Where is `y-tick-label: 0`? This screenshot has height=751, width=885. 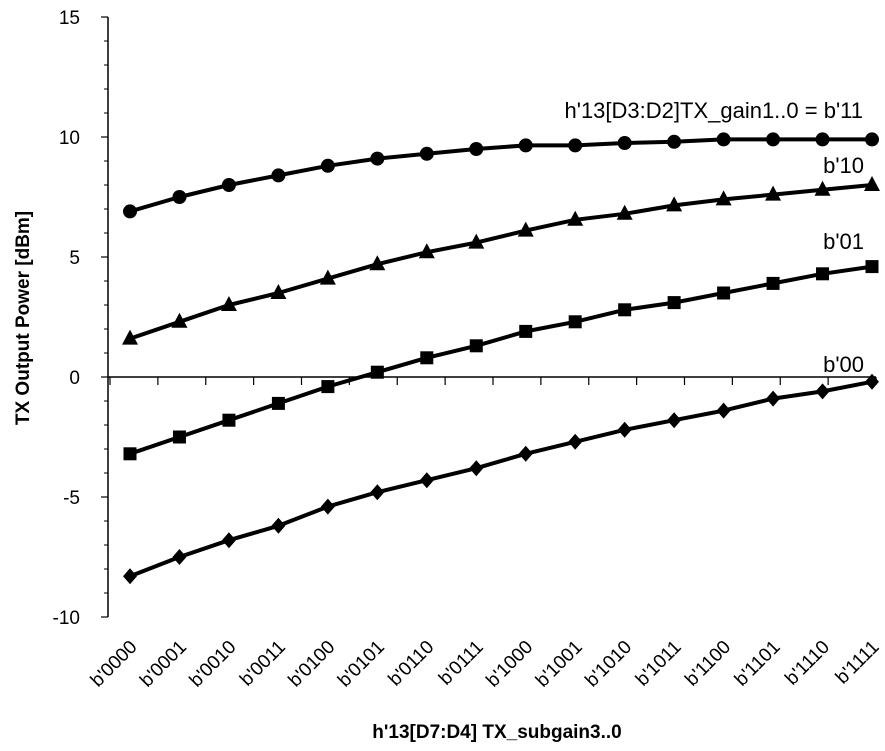 y-tick-label: 0 is located at coordinates (74, 378).